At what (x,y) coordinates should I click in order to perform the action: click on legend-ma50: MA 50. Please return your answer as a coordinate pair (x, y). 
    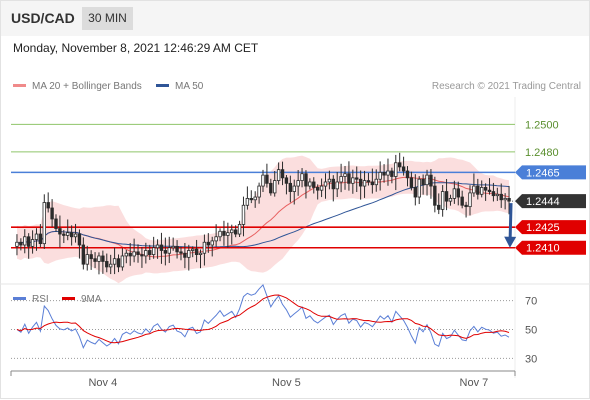
    Looking at the image, I should click on (179, 86).